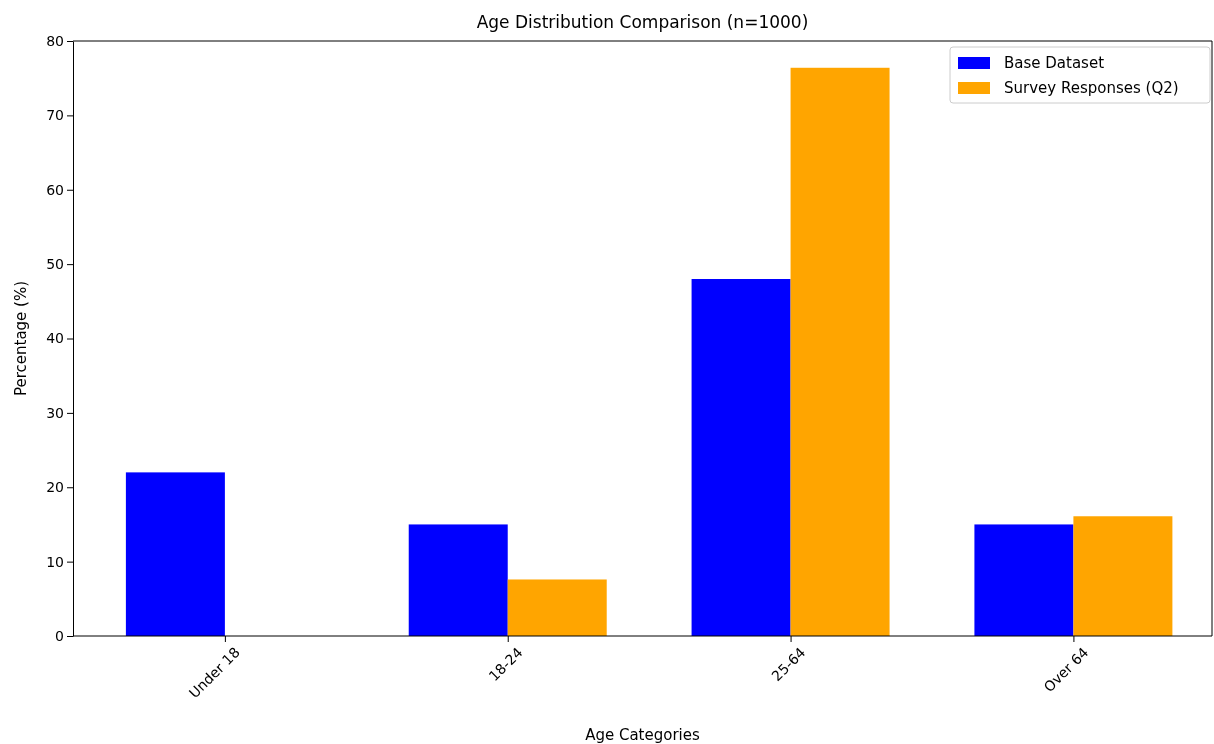  I want to click on y-tick-label: 80, so click(55, 40).